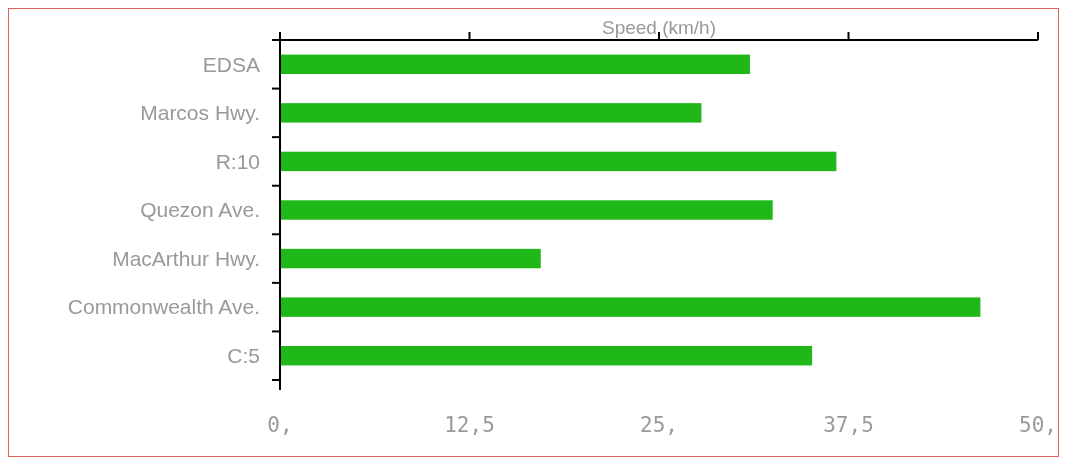  What do you see at coordinates (231, 64) in the screenshot?
I see `y-tick-label: EDSA` at bounding box center [231, 64].